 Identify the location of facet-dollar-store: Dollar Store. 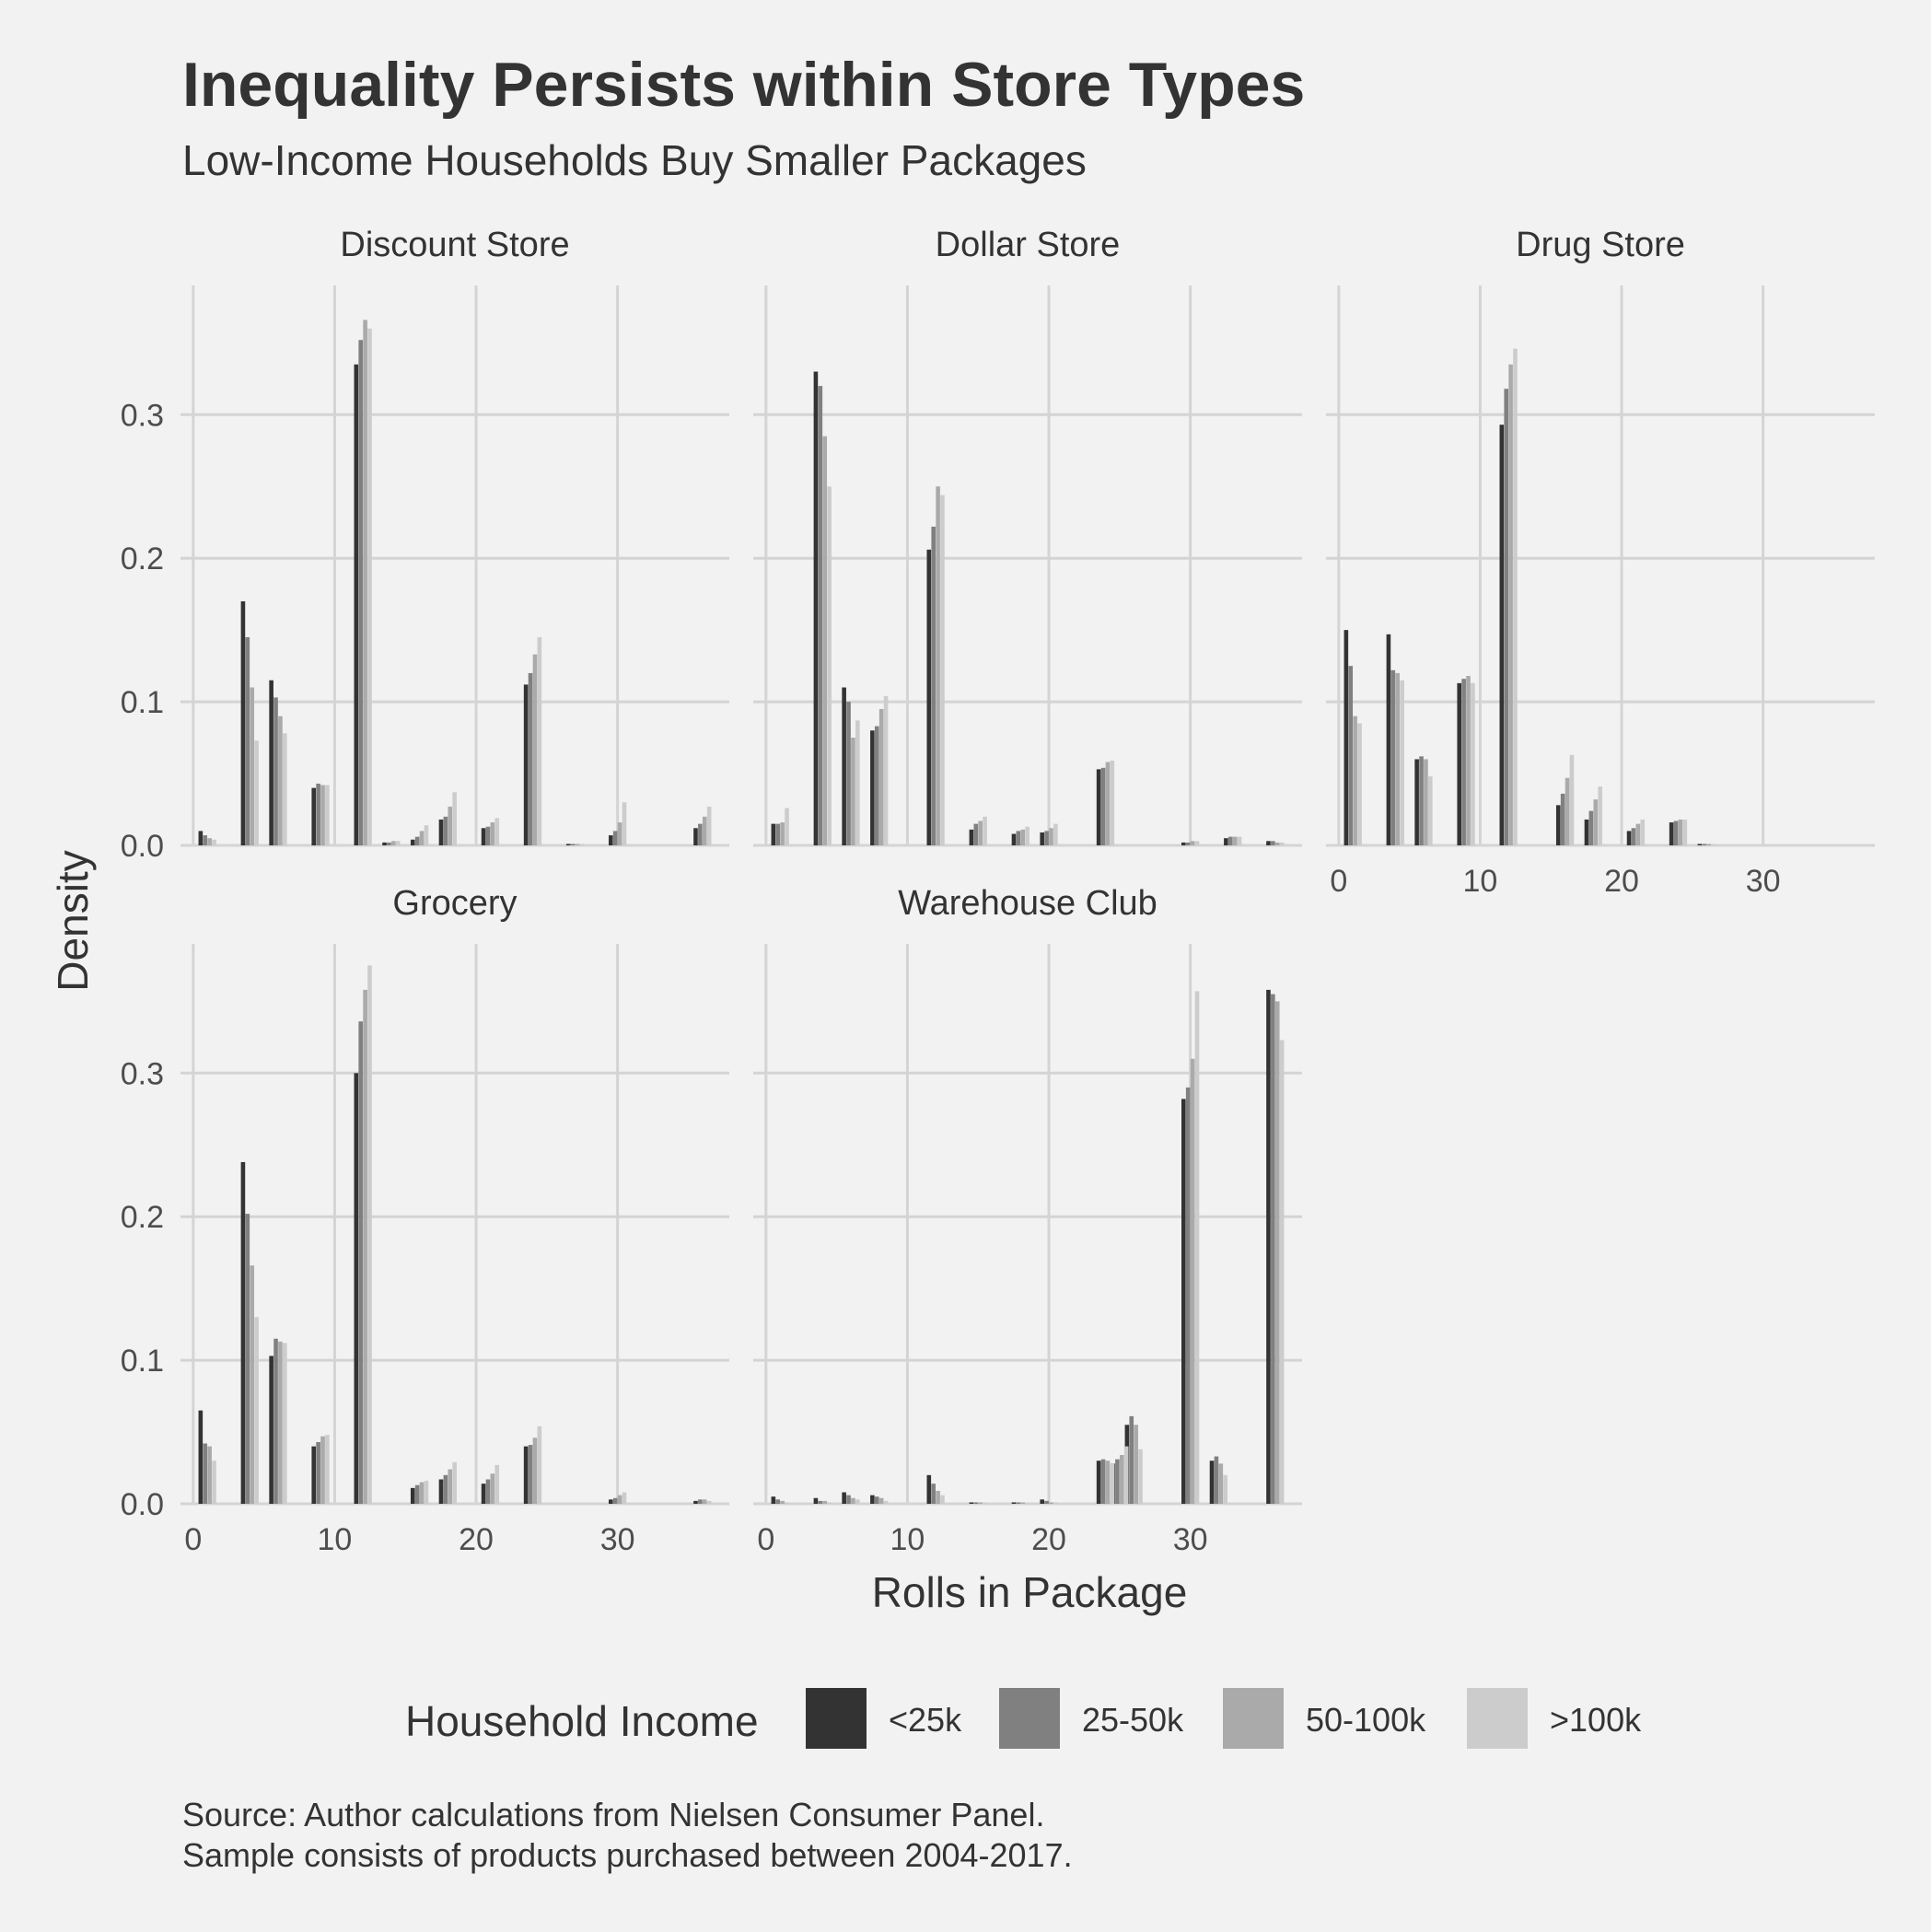
(1027, 536).